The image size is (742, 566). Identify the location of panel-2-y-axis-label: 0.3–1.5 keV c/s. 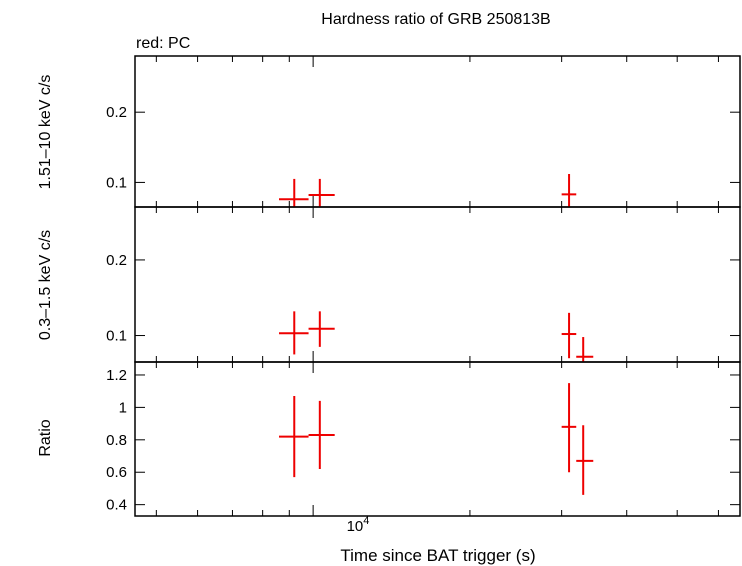
(45, 285).